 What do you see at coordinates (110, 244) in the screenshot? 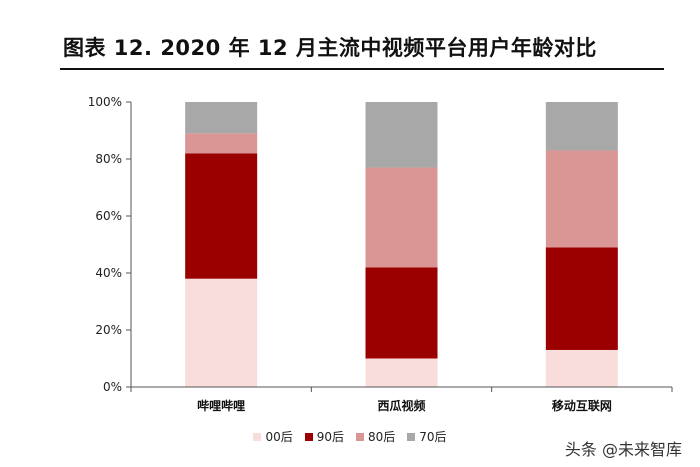
I see `y-axis: 0% 20% 40% 60% 80% 100%` at bounding box center [110, 244].